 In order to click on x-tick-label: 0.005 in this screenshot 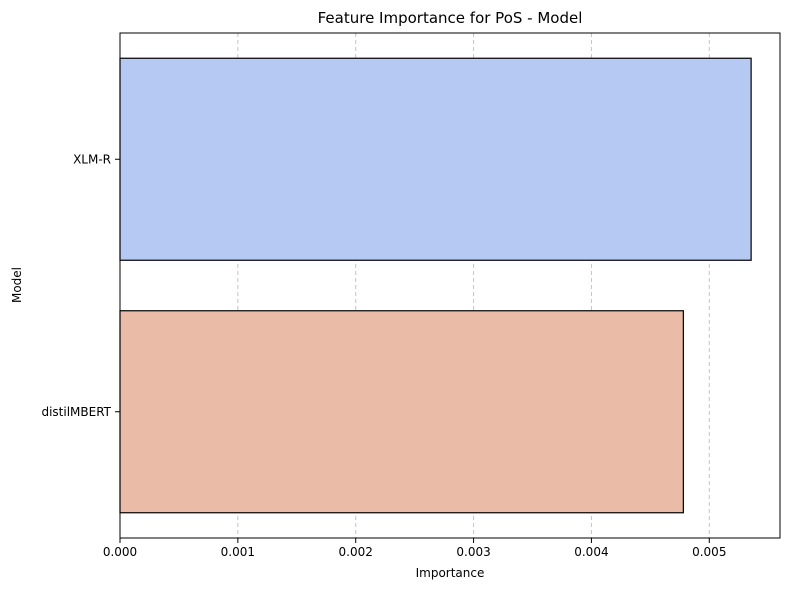, I will do `click(709, 552)`.